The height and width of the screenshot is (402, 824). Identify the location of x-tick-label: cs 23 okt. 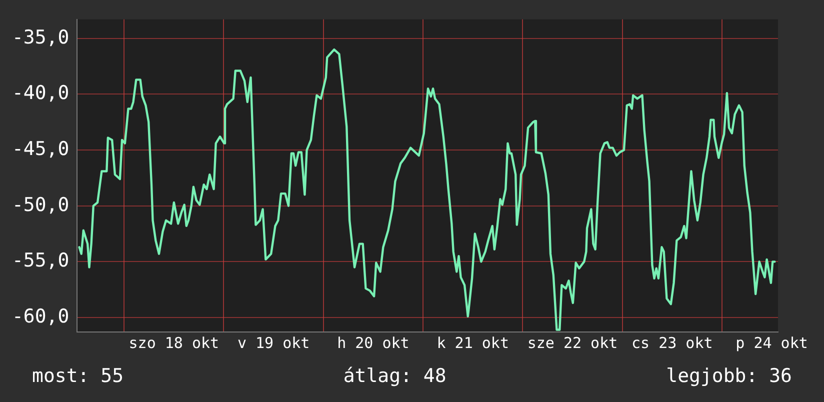
(672, 343).